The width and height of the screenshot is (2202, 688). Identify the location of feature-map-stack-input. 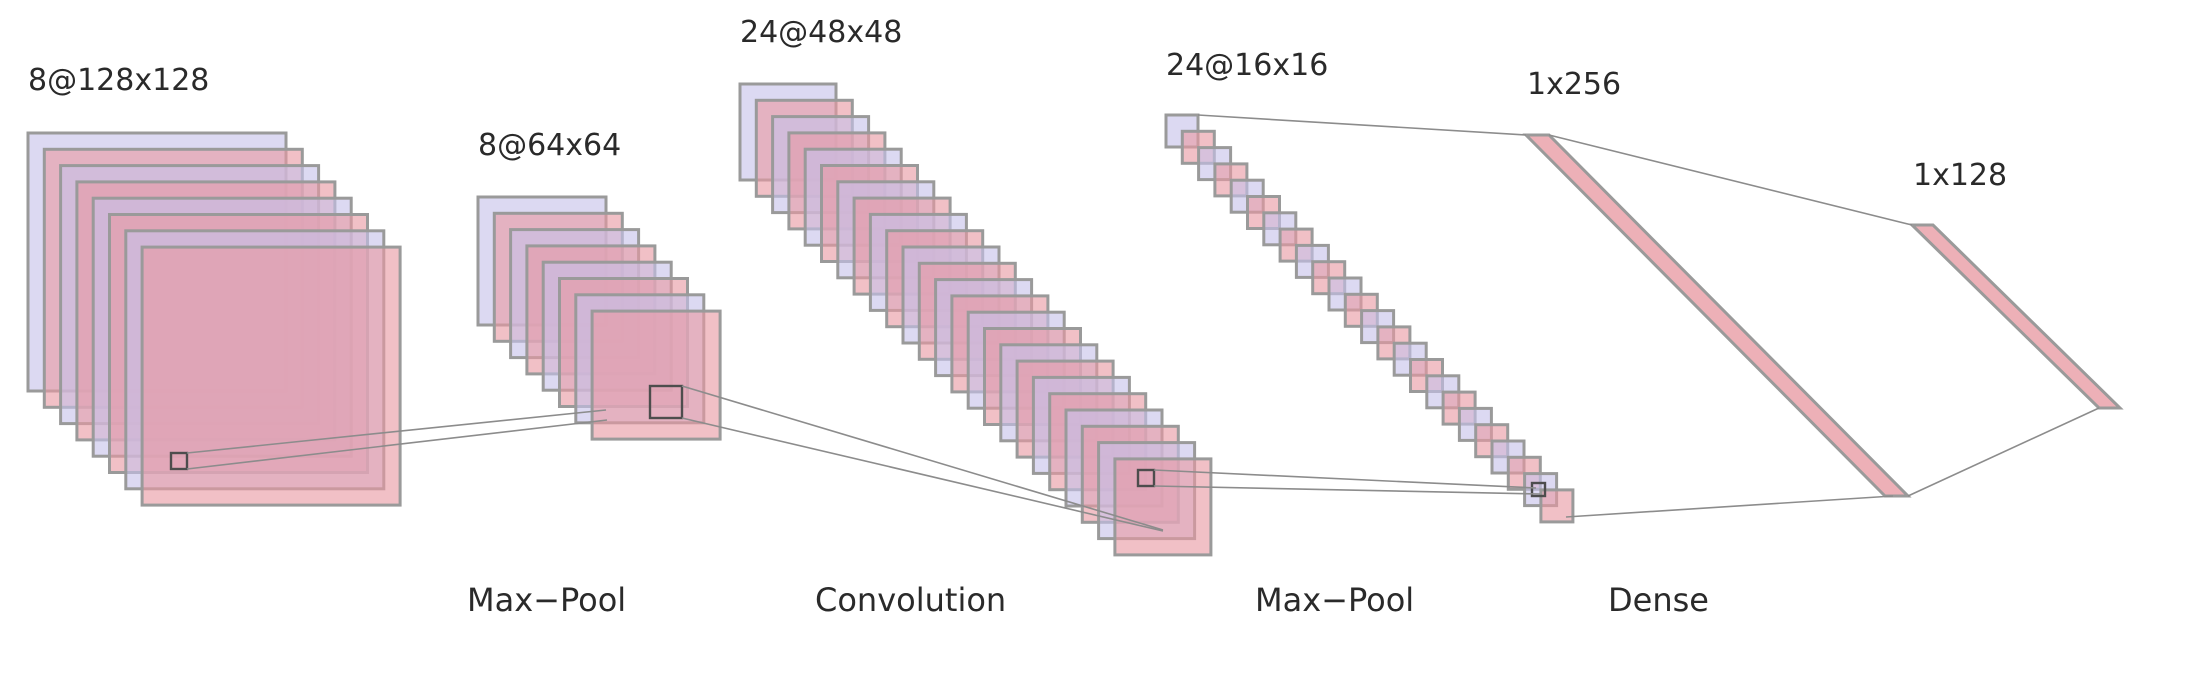
(214, 319).